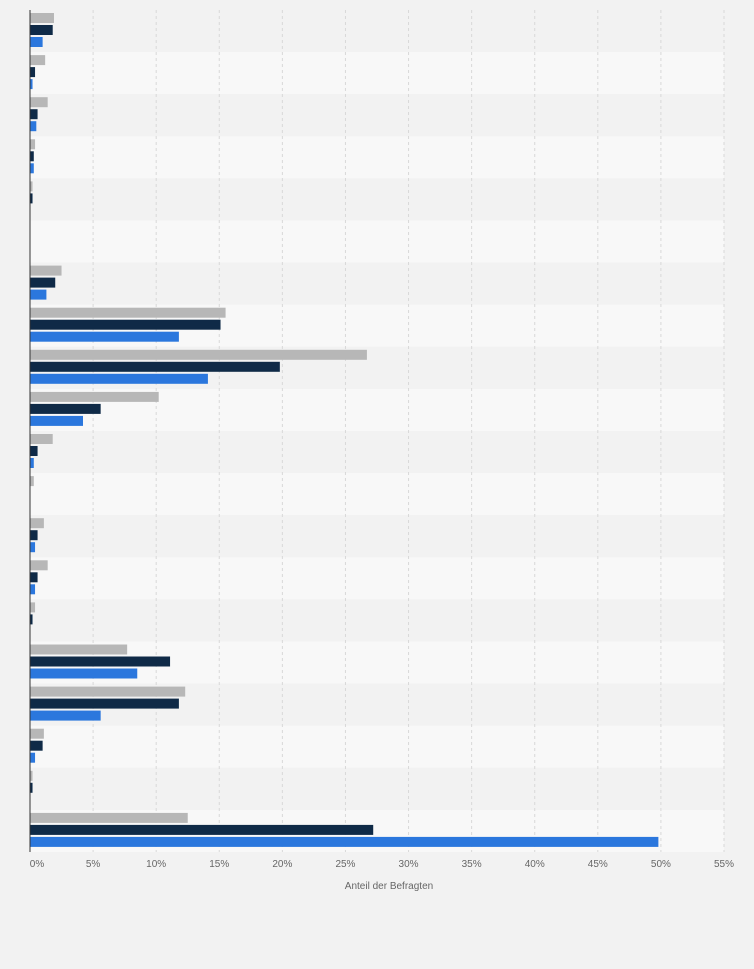  What do you see at coordinates (472, 864) in the screenshot?
I see `x-tick-label: 35%` at bounding box center [472, 864].